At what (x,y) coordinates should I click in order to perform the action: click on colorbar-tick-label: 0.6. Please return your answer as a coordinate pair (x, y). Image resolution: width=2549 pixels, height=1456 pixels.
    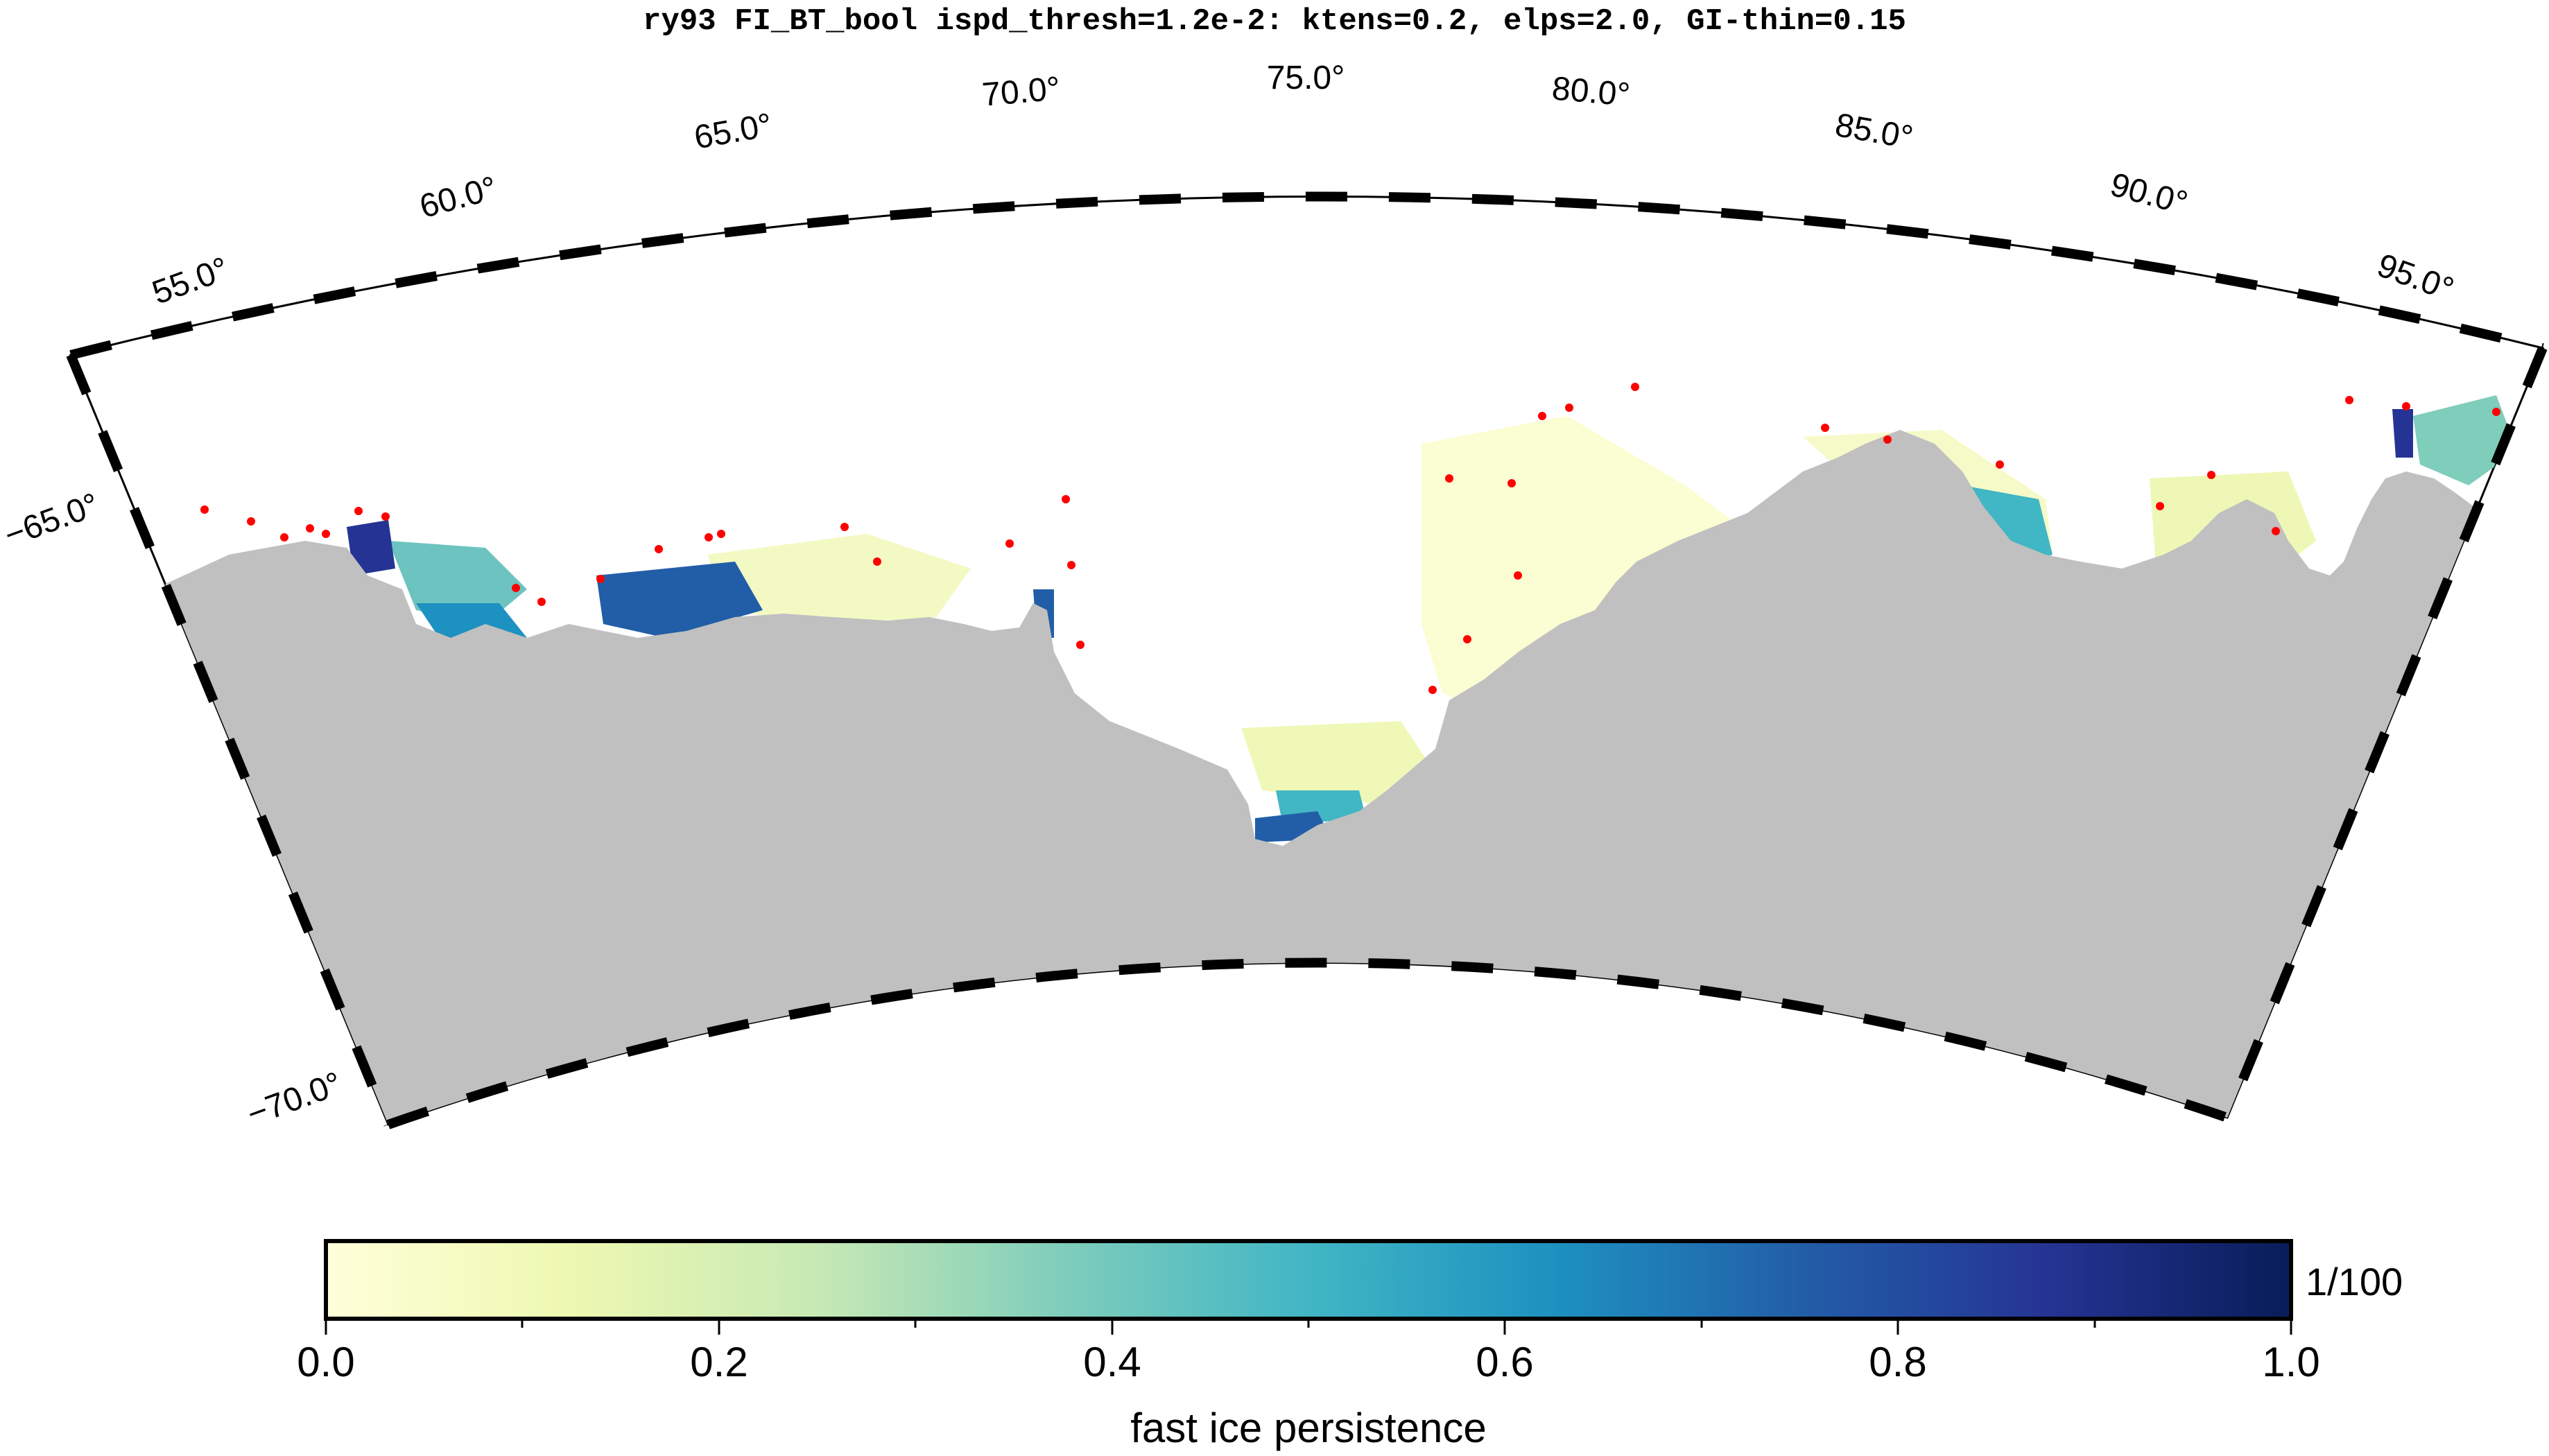
    Looking at the image, I should click on (1504, 1362).